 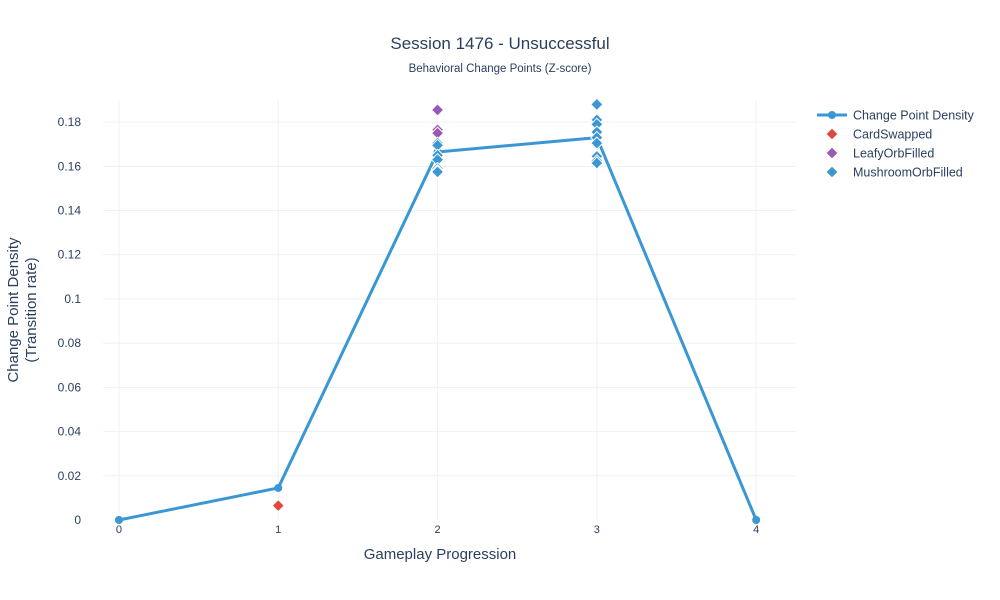 What do you see at coordinates (437, 530) in the screenshot?
I see `x-tick-label: 2` at bounding box center [437, 530].